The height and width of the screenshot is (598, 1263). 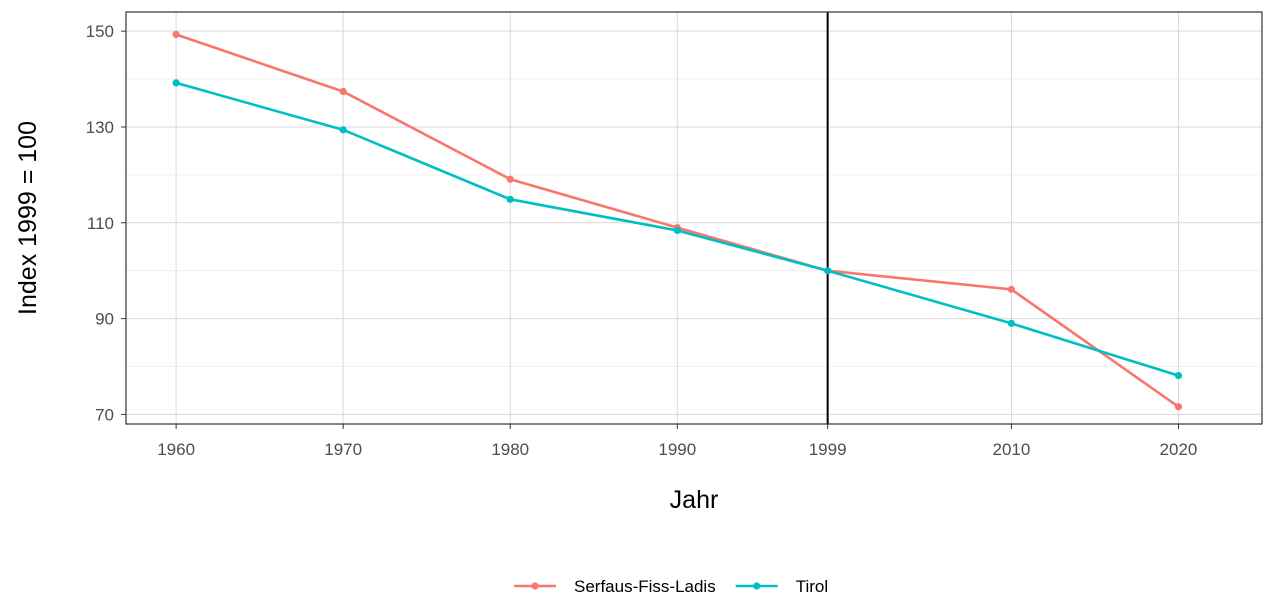 I want to click on x-axis-title: Jahr, so click(x=694, y=500).